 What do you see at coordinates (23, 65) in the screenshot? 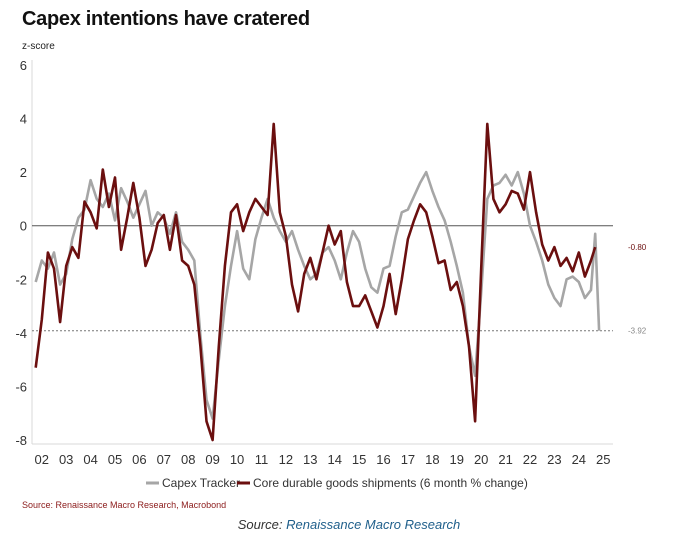
I see `y-tick-label: 6` at bounding box center [23, 65].